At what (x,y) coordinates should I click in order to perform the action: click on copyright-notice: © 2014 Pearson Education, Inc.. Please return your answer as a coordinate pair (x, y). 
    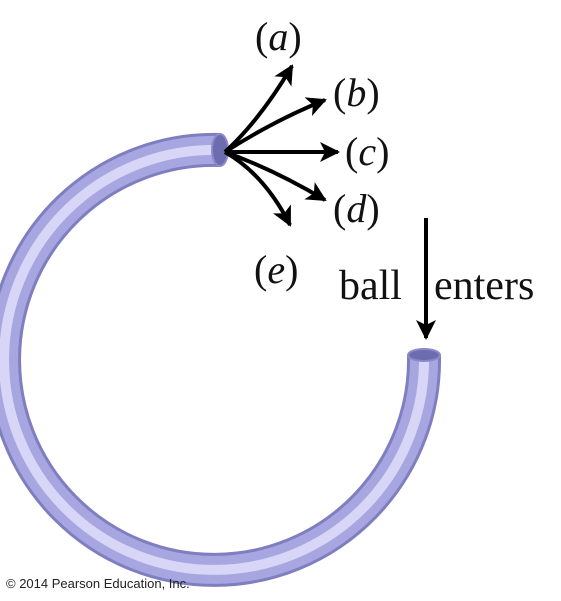
    Looking at the image, I should click on (98, 583).